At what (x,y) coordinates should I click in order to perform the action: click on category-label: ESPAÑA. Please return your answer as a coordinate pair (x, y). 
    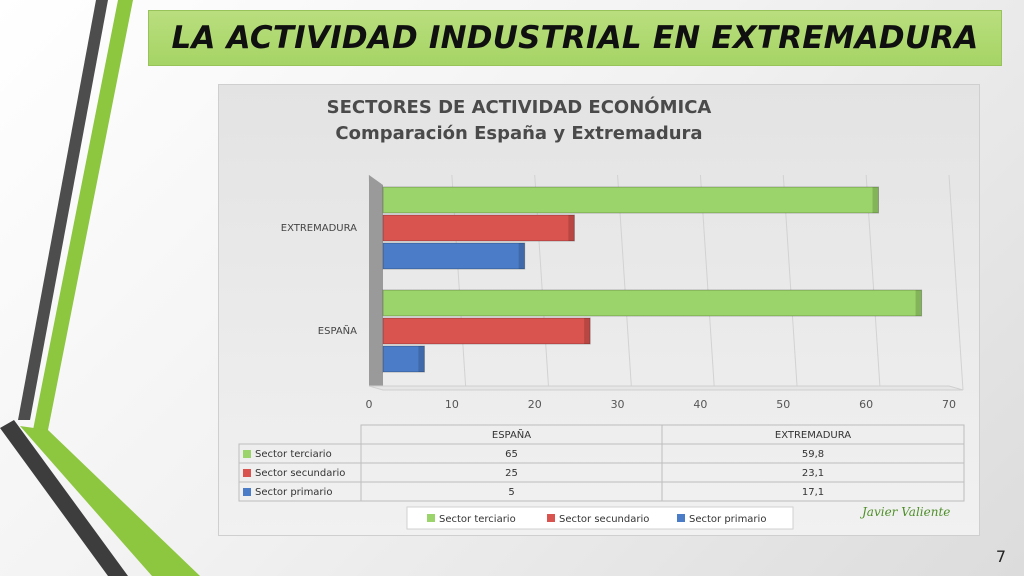
    Looking at the image, I should click on (337, 330).